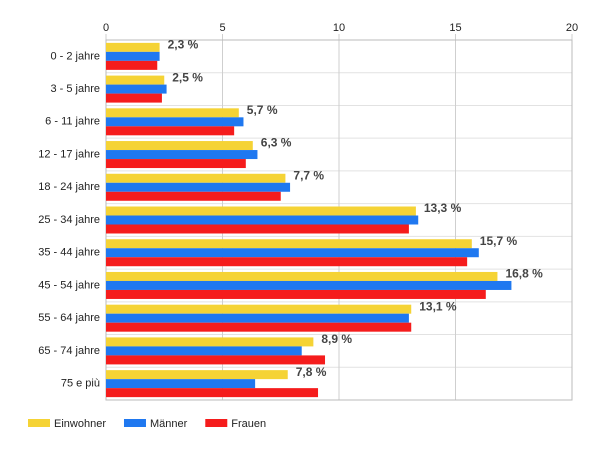  I want to click on y-tick-label: 65 - 74 jahre, so click(69, 351).